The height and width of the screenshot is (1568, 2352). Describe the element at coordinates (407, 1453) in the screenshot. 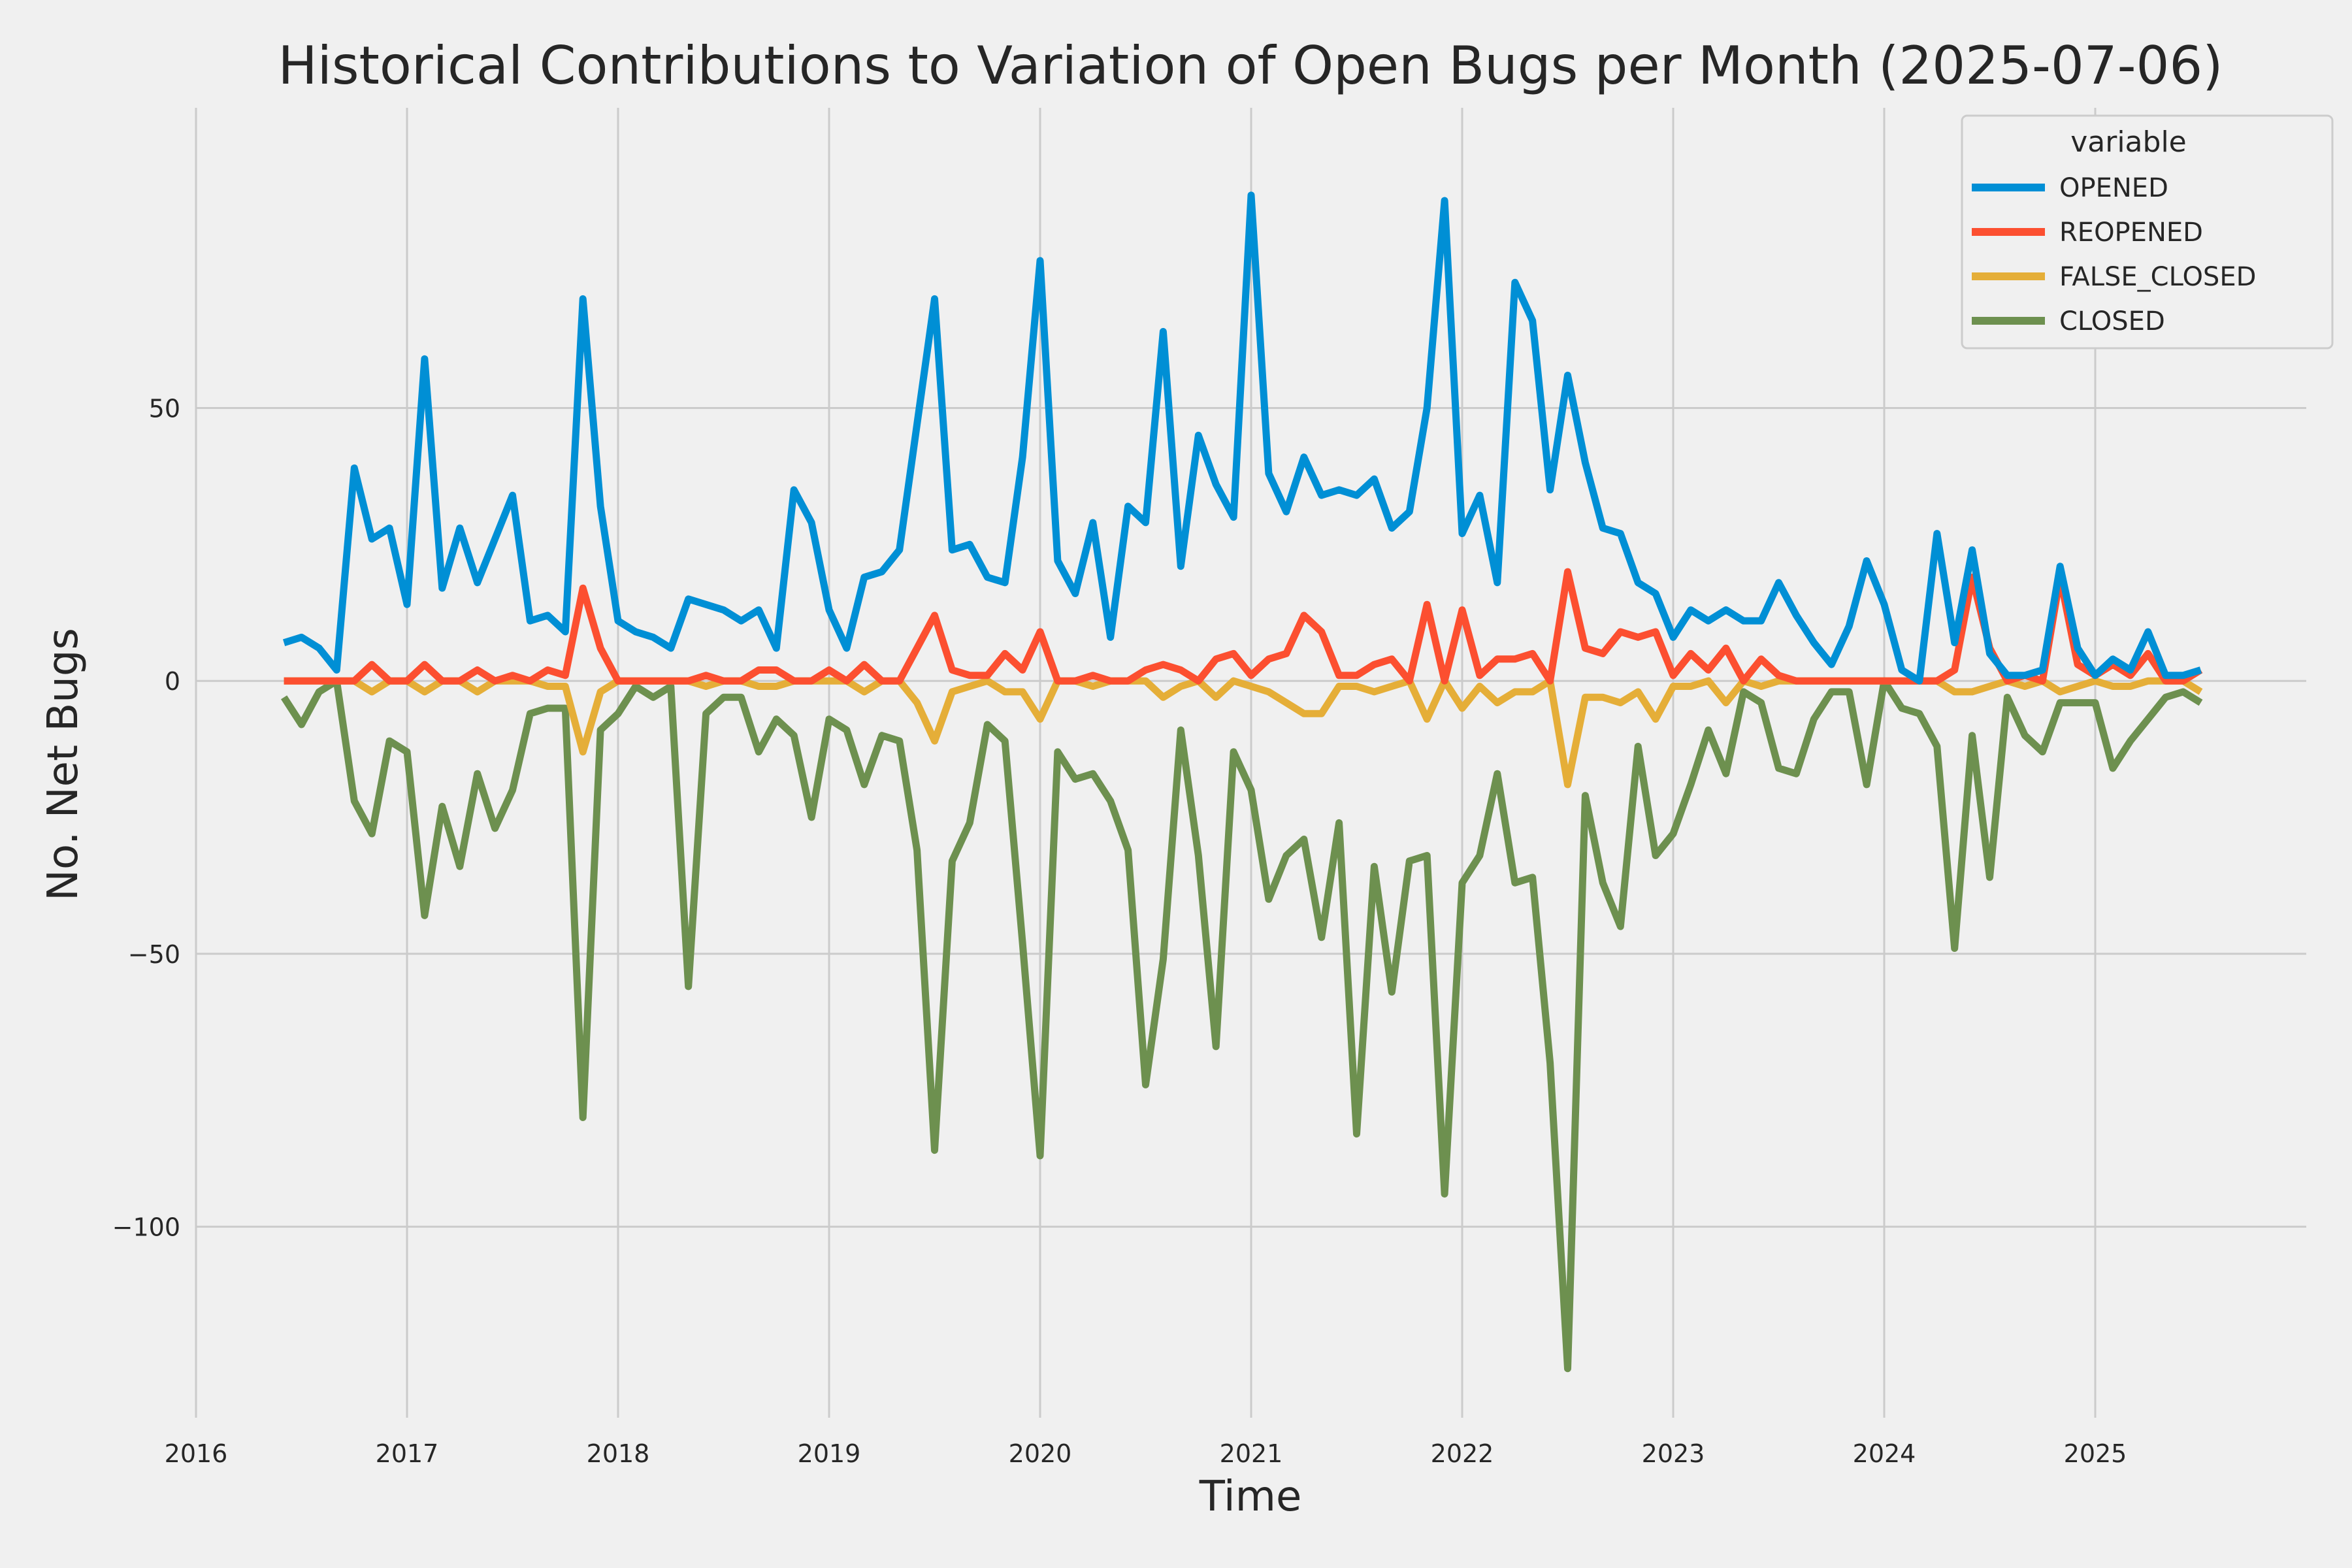

I see `x-tick-label: 2017` at that location.